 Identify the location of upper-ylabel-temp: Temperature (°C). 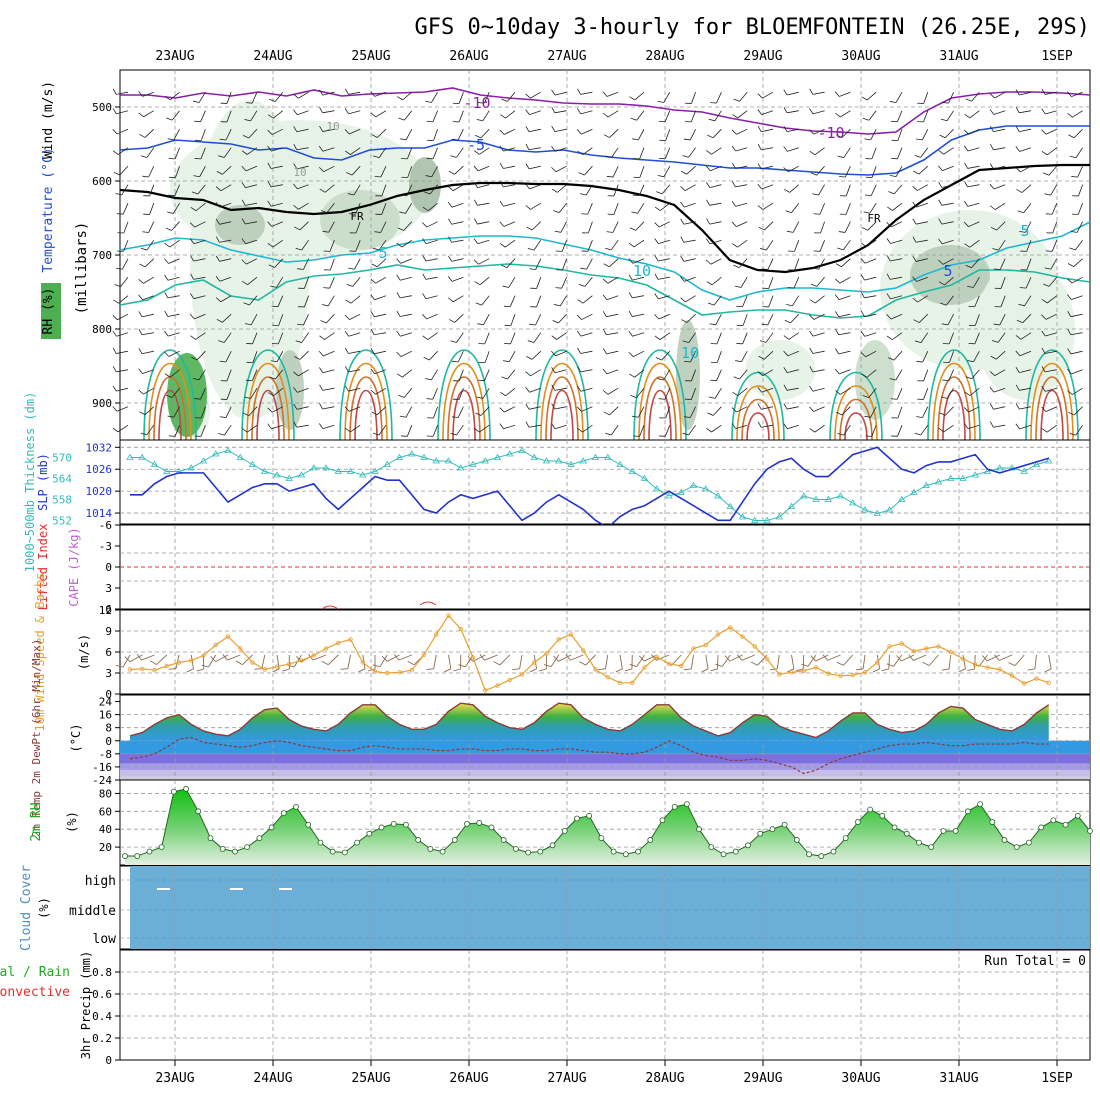
(48, 209).